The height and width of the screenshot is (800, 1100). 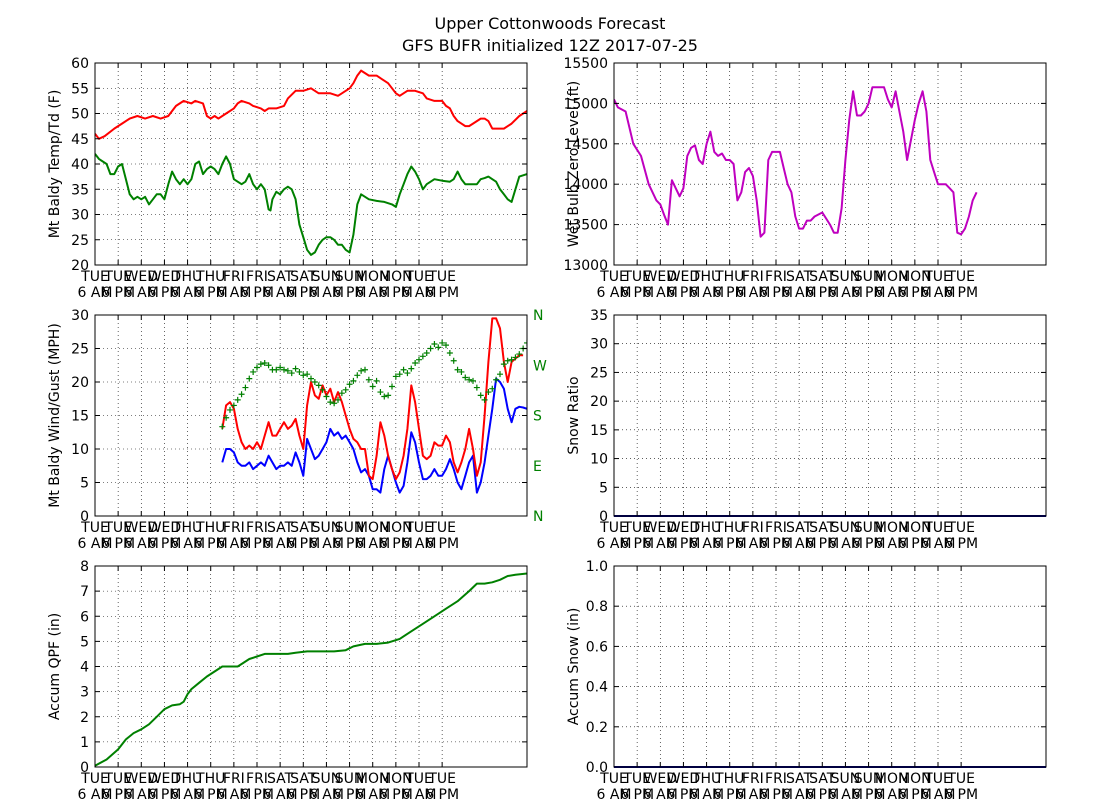 I want to click on y-axis-label: Accum QPF (in), so click(x=55, y=666).